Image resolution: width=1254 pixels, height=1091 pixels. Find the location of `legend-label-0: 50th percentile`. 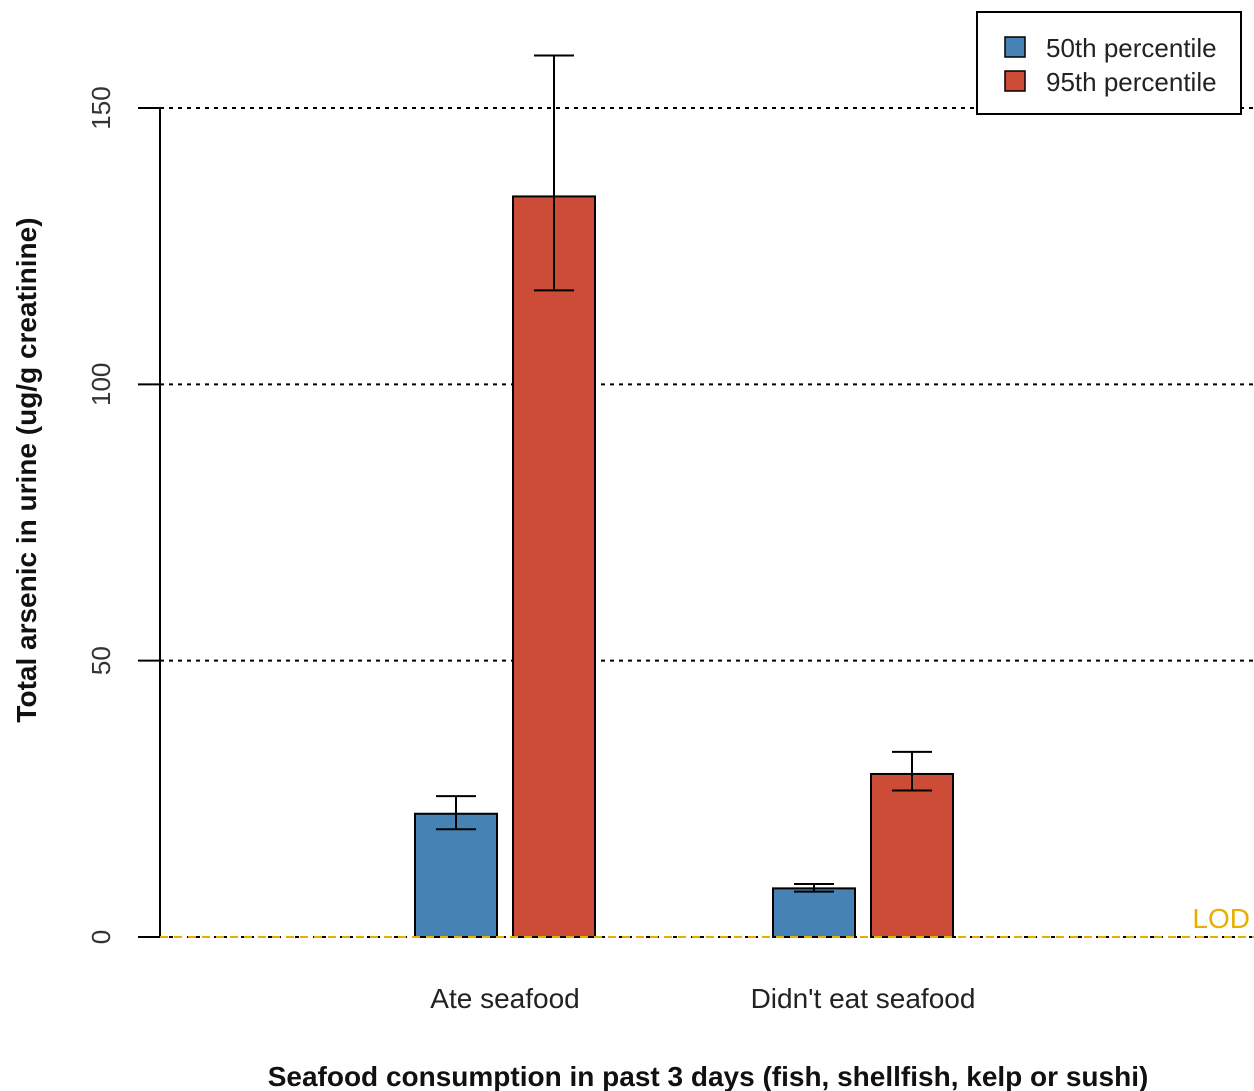

legend-label-0: 50th percentile is located at coordinates (1131, 48).